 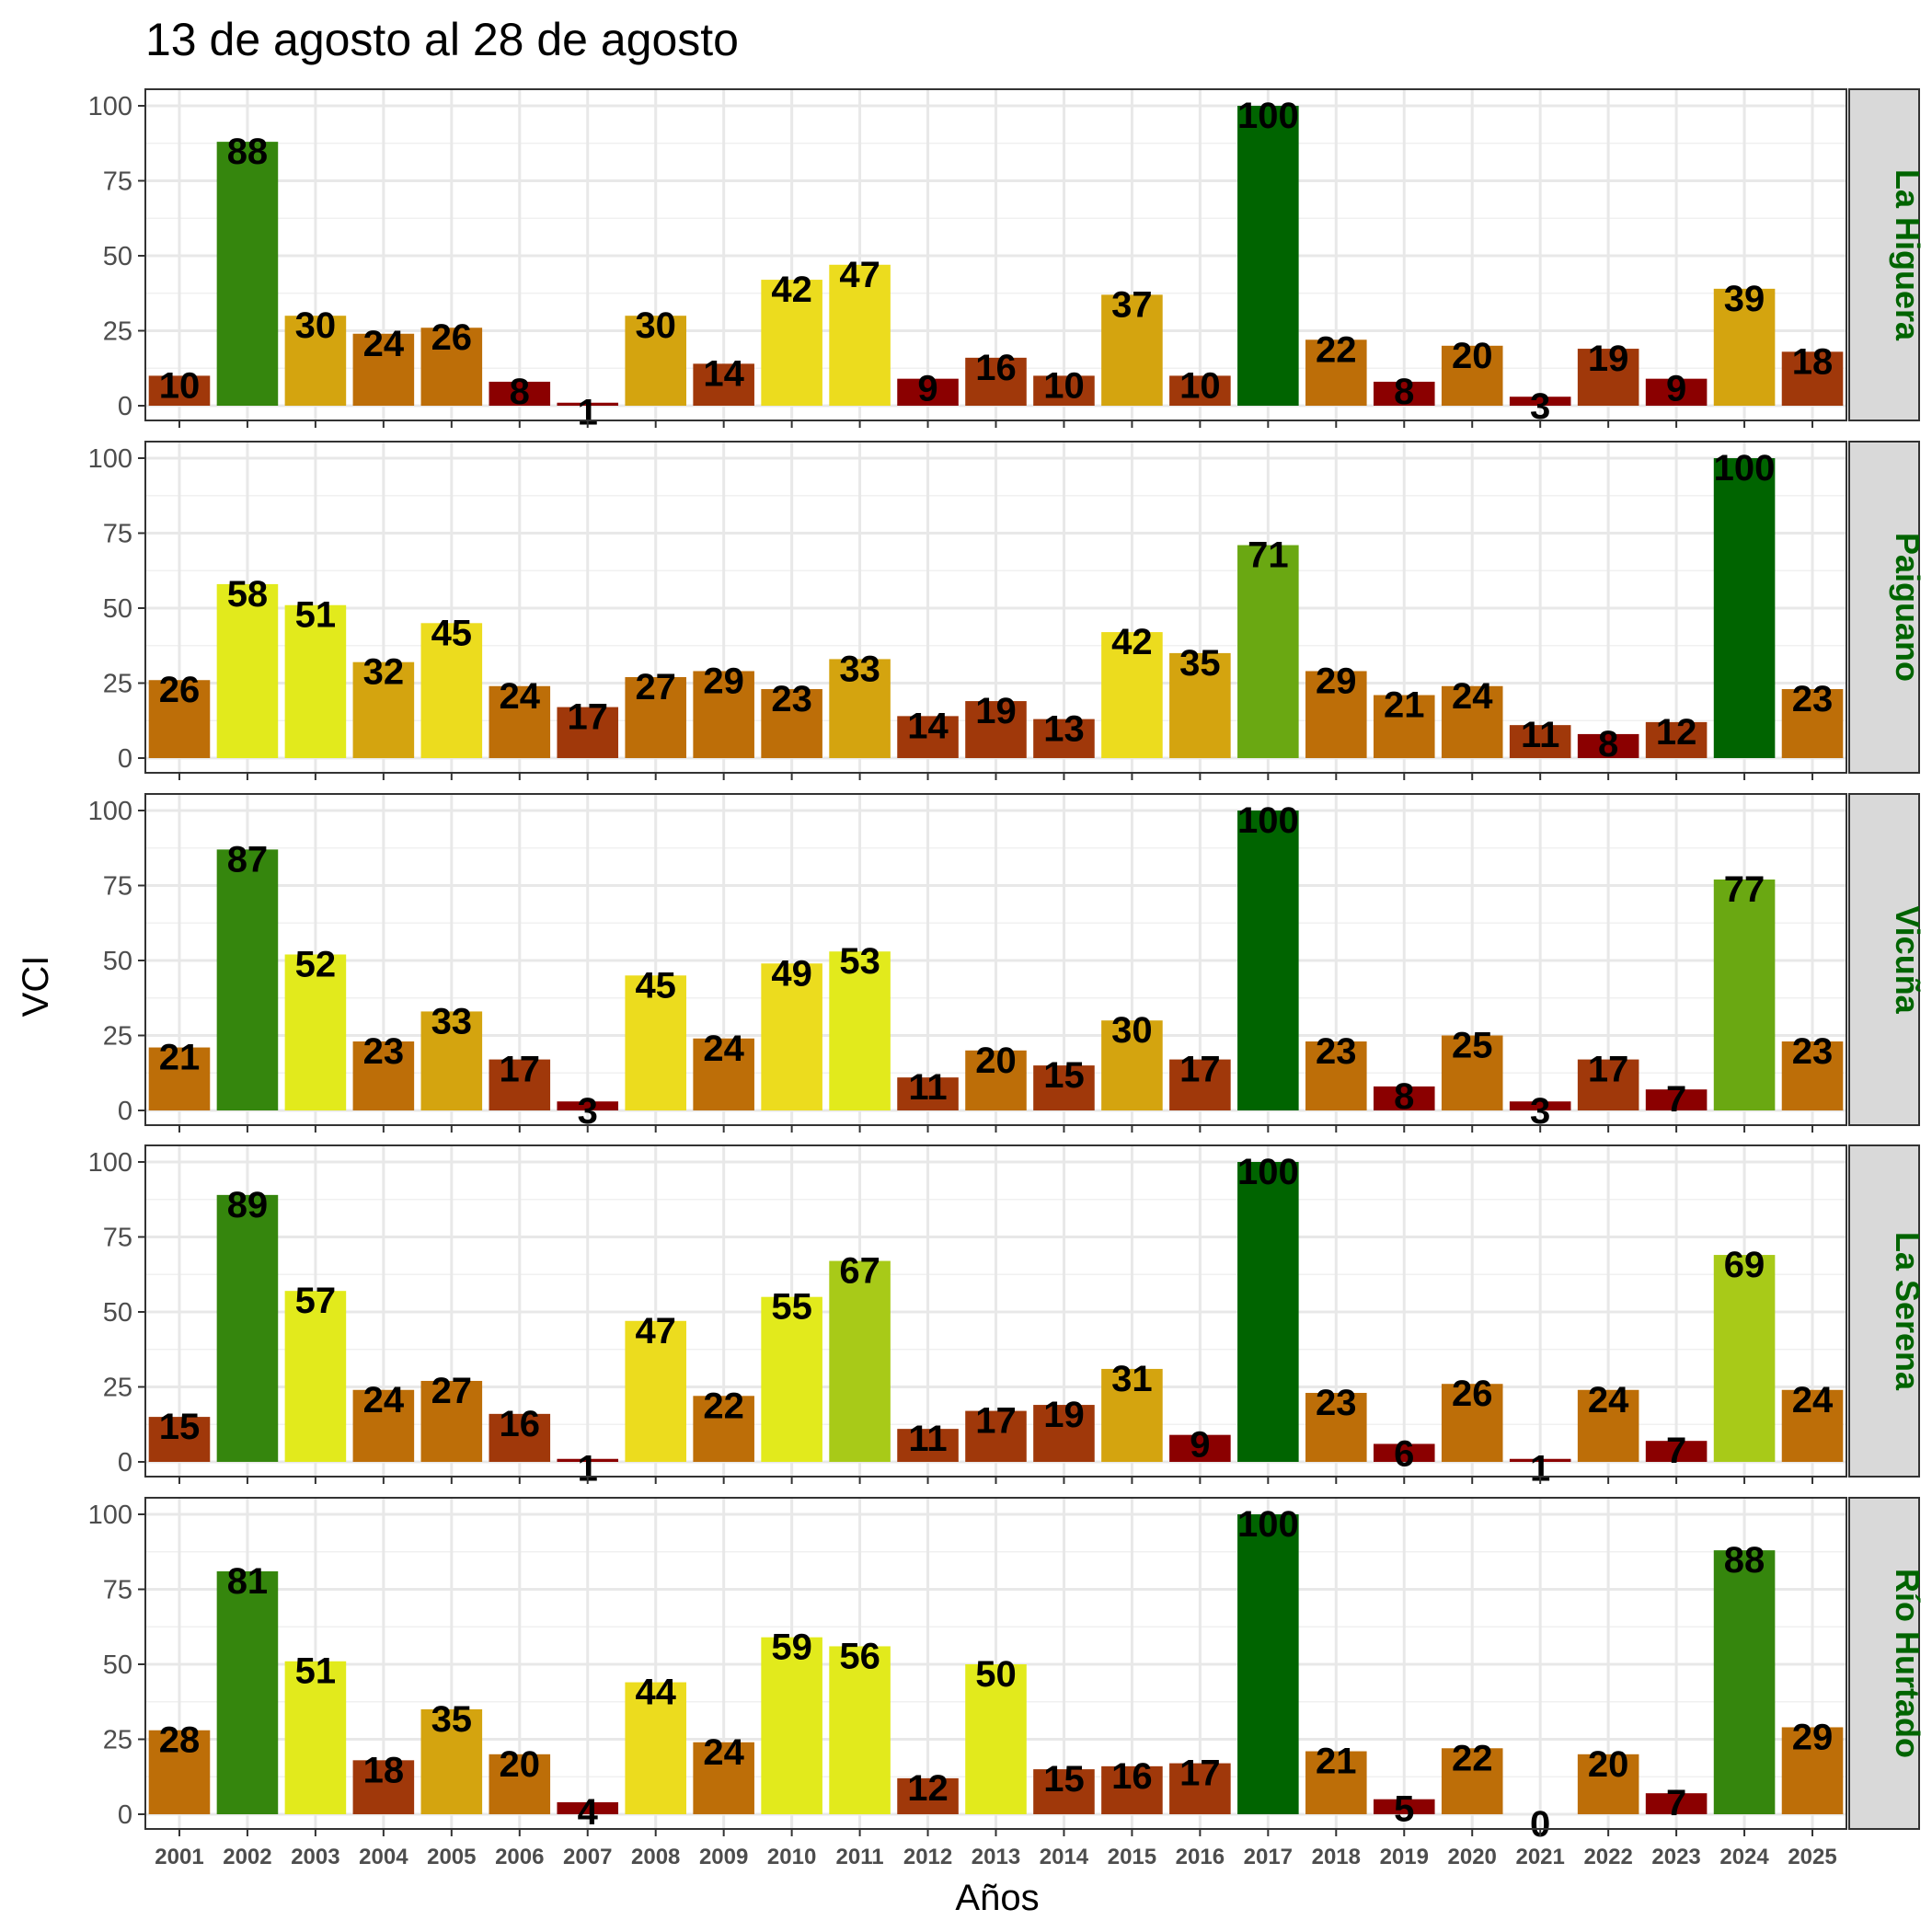 I want to click on bar-2014, so click(x=1064, y=1087).